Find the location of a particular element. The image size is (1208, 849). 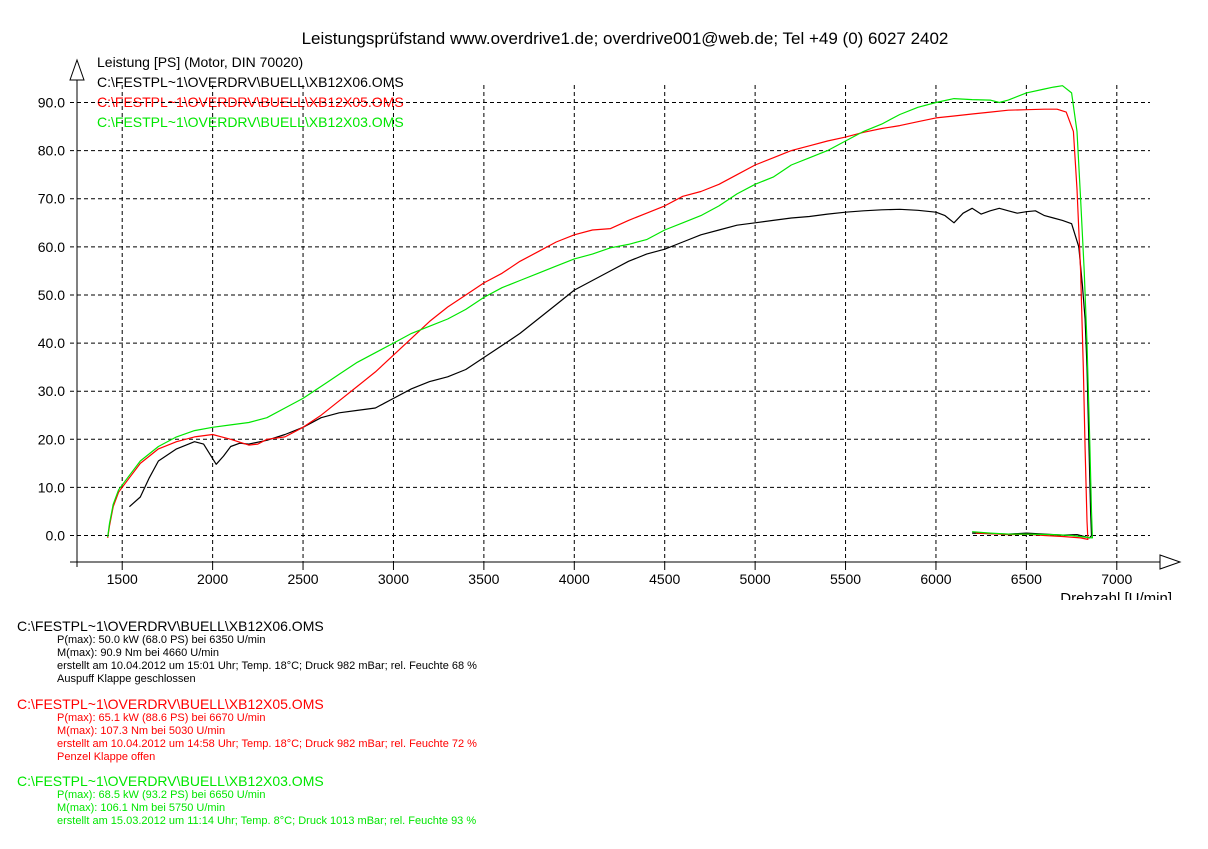

x-tick-label: 2500 is located at coordinates (302, 579).